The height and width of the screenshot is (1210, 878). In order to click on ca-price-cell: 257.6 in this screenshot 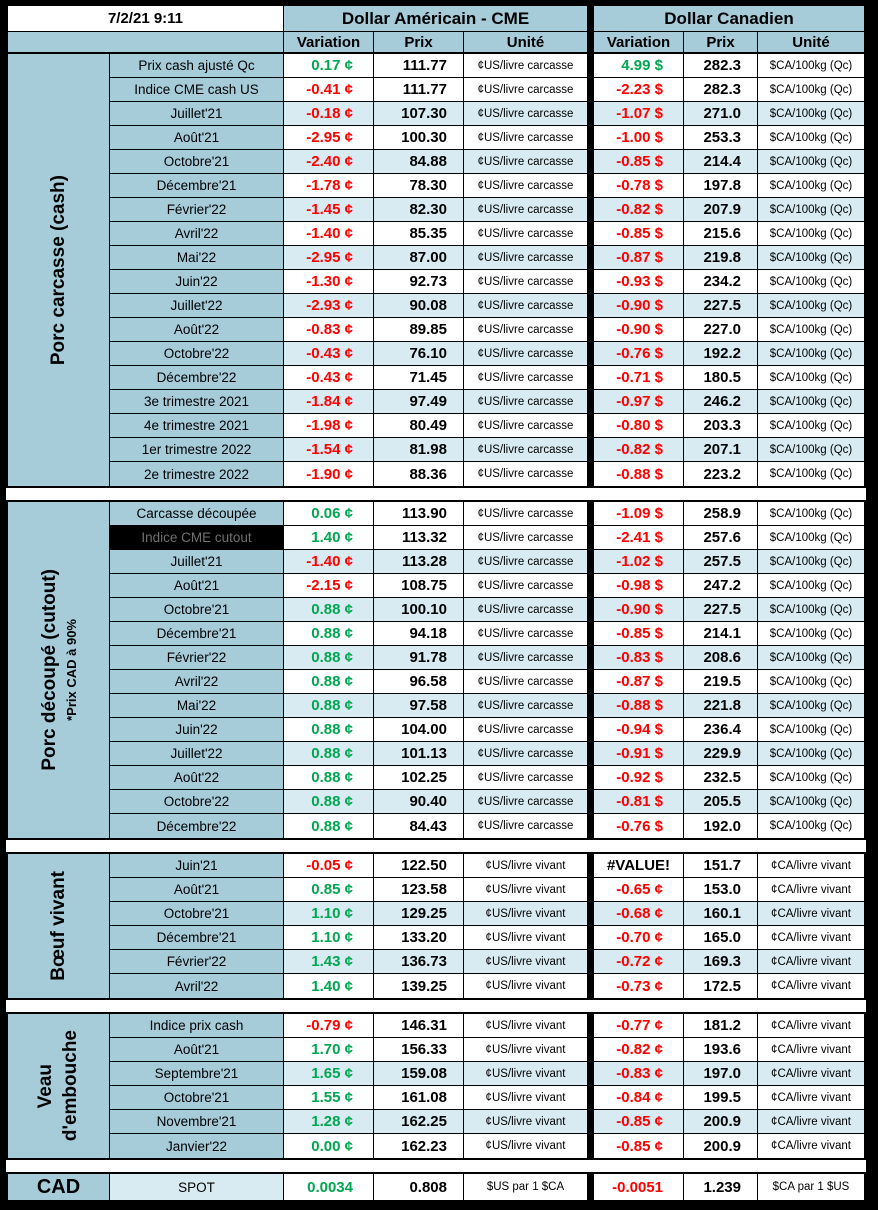, I will do `click(721, 538)`.